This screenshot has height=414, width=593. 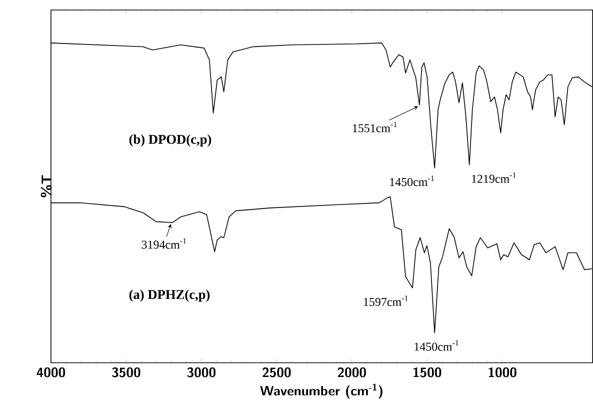 I want to click on annotation: 3194cm$^{-1}$, so click(x=164, y=243).